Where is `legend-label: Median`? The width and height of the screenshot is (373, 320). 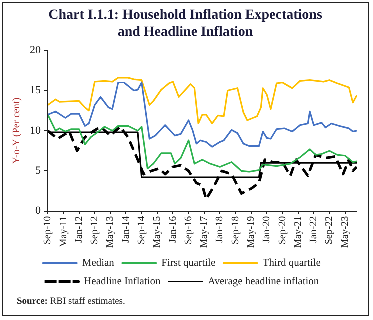 legend-label: Median is located at coordinates (99, 263).